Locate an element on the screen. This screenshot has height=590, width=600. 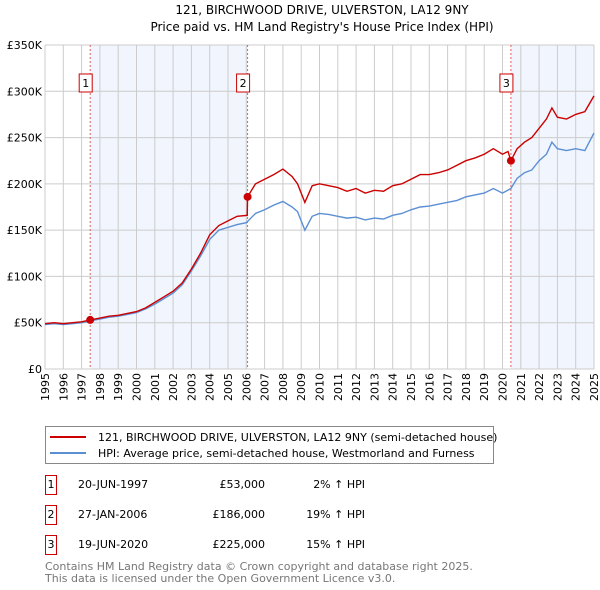
y-tick-label: £200K is located at coordinates (25, 184).